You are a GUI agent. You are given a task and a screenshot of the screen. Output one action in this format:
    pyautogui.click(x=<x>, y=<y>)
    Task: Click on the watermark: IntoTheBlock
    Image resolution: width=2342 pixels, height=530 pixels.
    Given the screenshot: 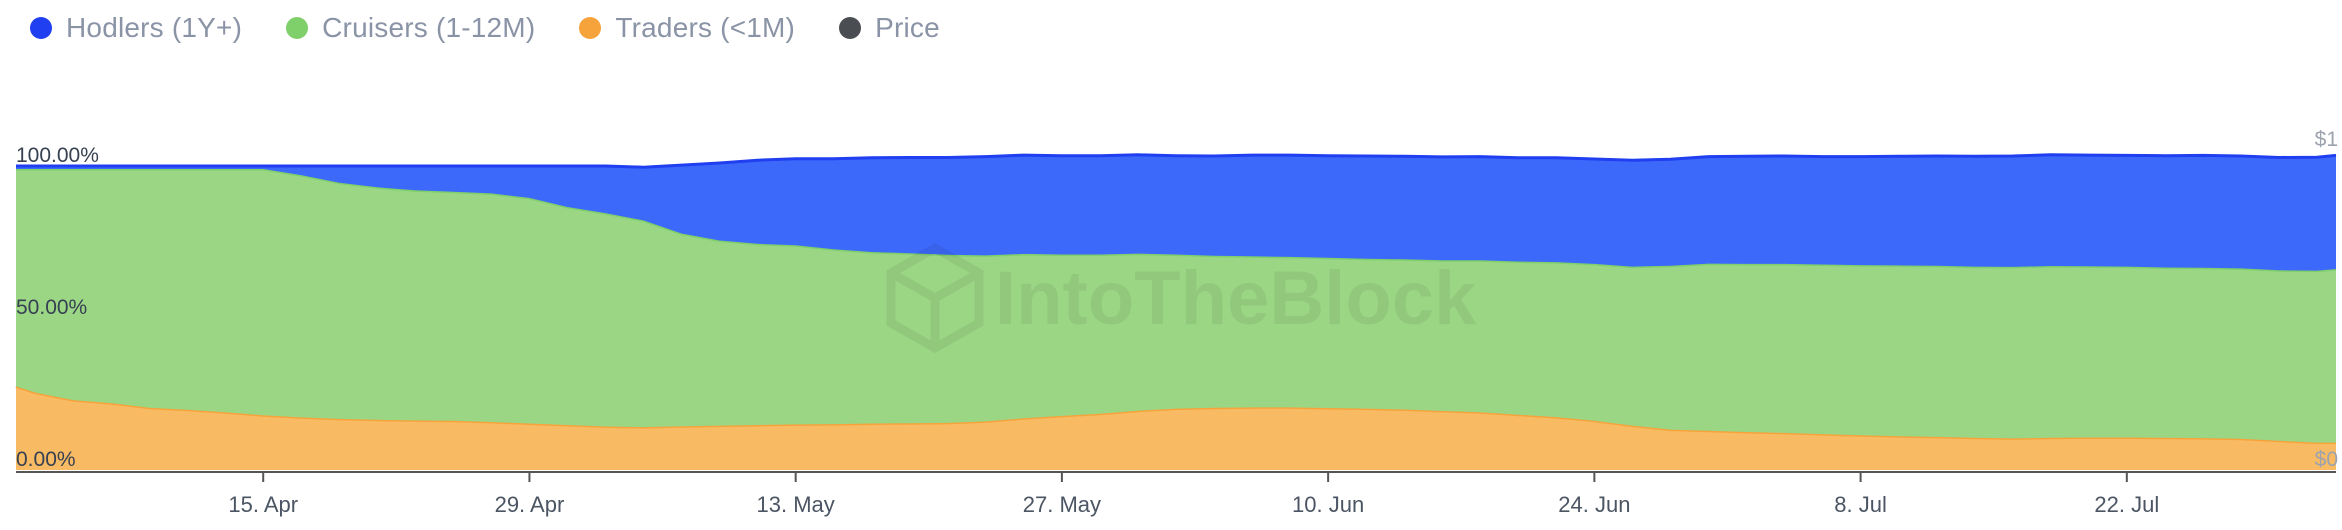 What is the action you would take?
    pyautogui.click(x=1181, y=298)
    